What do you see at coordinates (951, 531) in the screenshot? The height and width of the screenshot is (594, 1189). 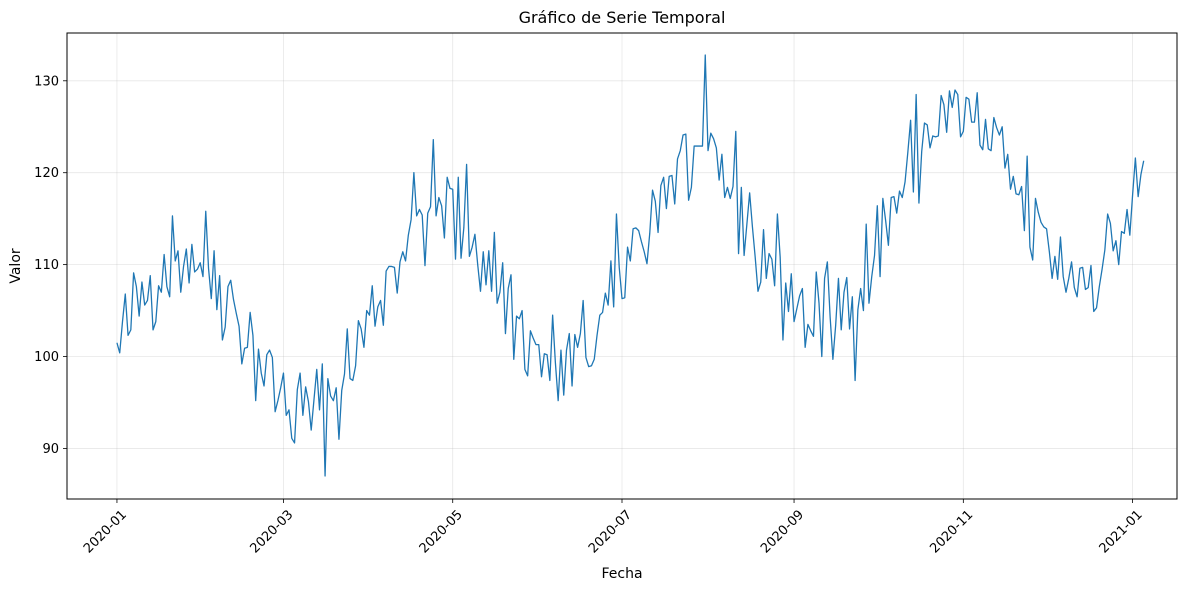 I see `x-tick-label: 2020-11` at bounding box center [951, 531].